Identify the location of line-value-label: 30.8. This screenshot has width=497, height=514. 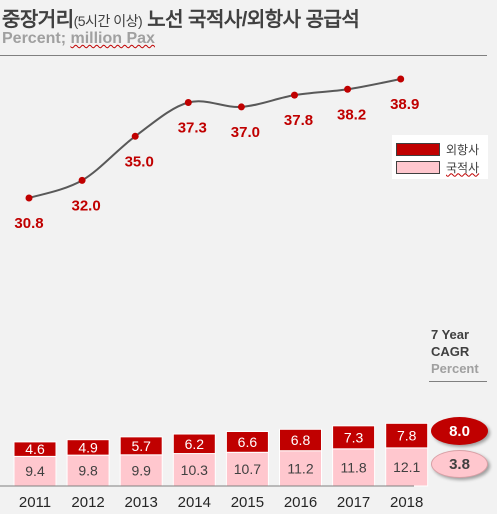
(28, 223).